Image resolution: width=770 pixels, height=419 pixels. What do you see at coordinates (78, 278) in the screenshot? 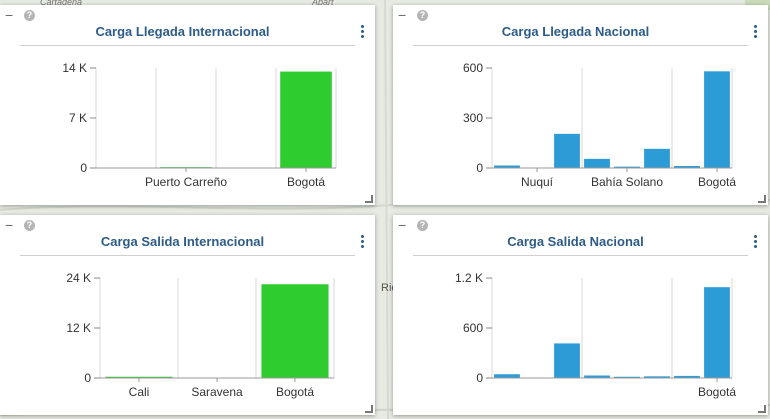
I see `y-tick-label: 24 K` at bounding box center [78, 278].